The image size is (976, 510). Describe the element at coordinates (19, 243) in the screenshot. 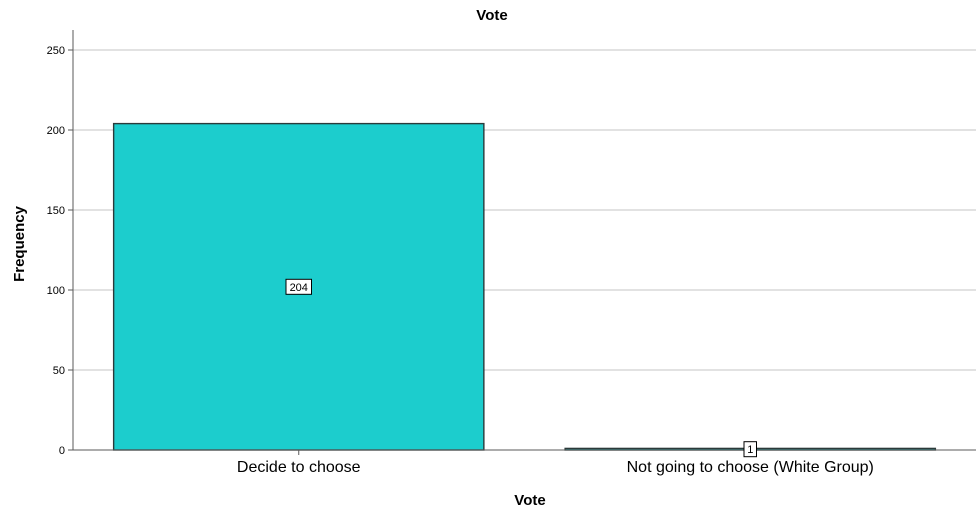

I see `y-axis-title: Frequency` at that location.